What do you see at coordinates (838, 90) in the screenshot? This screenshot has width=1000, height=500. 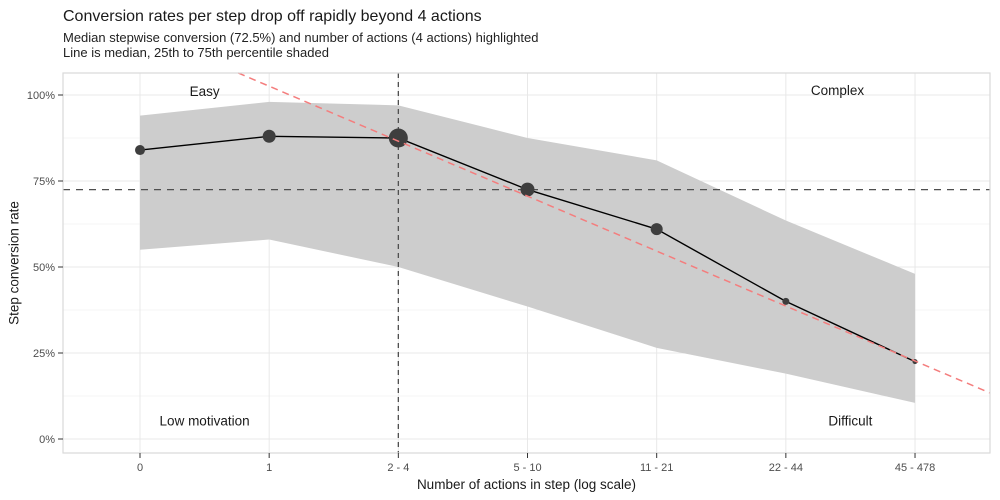 I see `annotation-complex: Complex` at bounding box center [838, 90].